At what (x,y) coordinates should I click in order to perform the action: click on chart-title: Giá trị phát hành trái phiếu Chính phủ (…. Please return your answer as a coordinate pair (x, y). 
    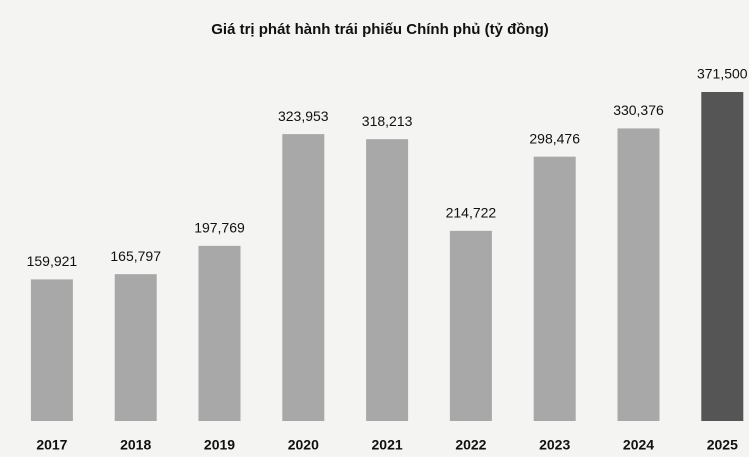
    Looking at the image, I should click on (379, 29).